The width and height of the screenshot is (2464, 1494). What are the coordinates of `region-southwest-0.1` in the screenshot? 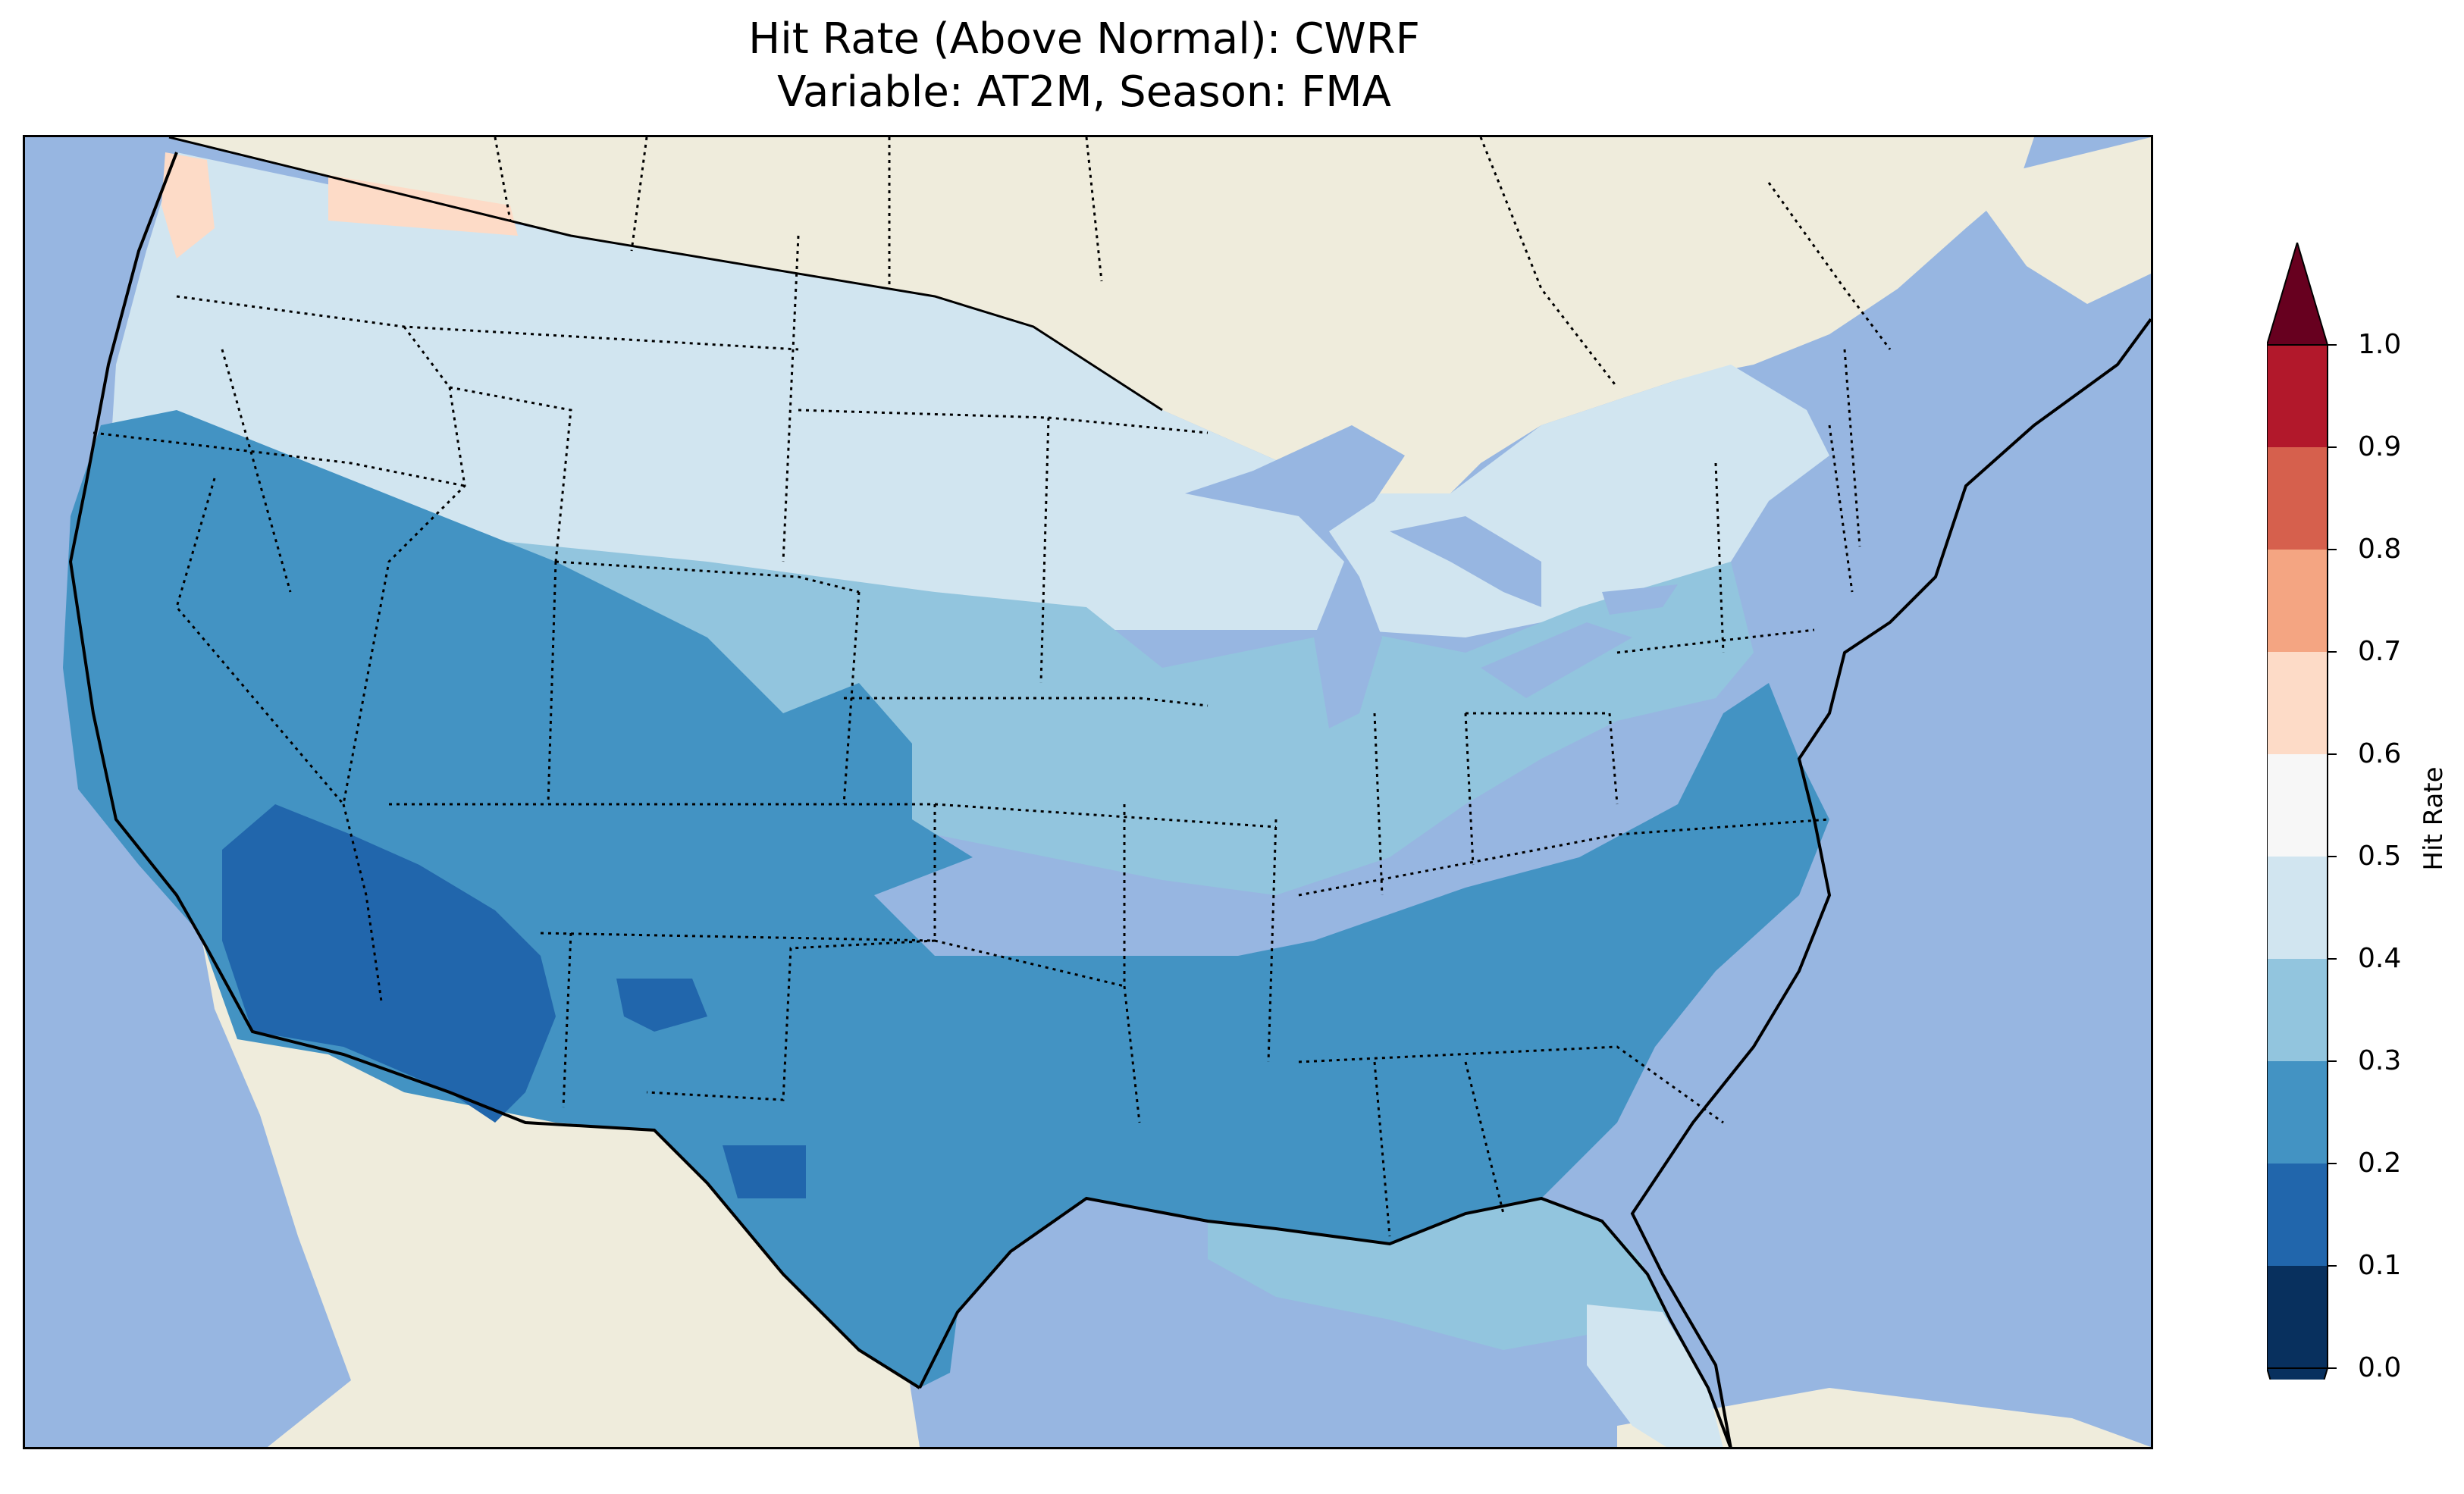 It's located at (389, 963).